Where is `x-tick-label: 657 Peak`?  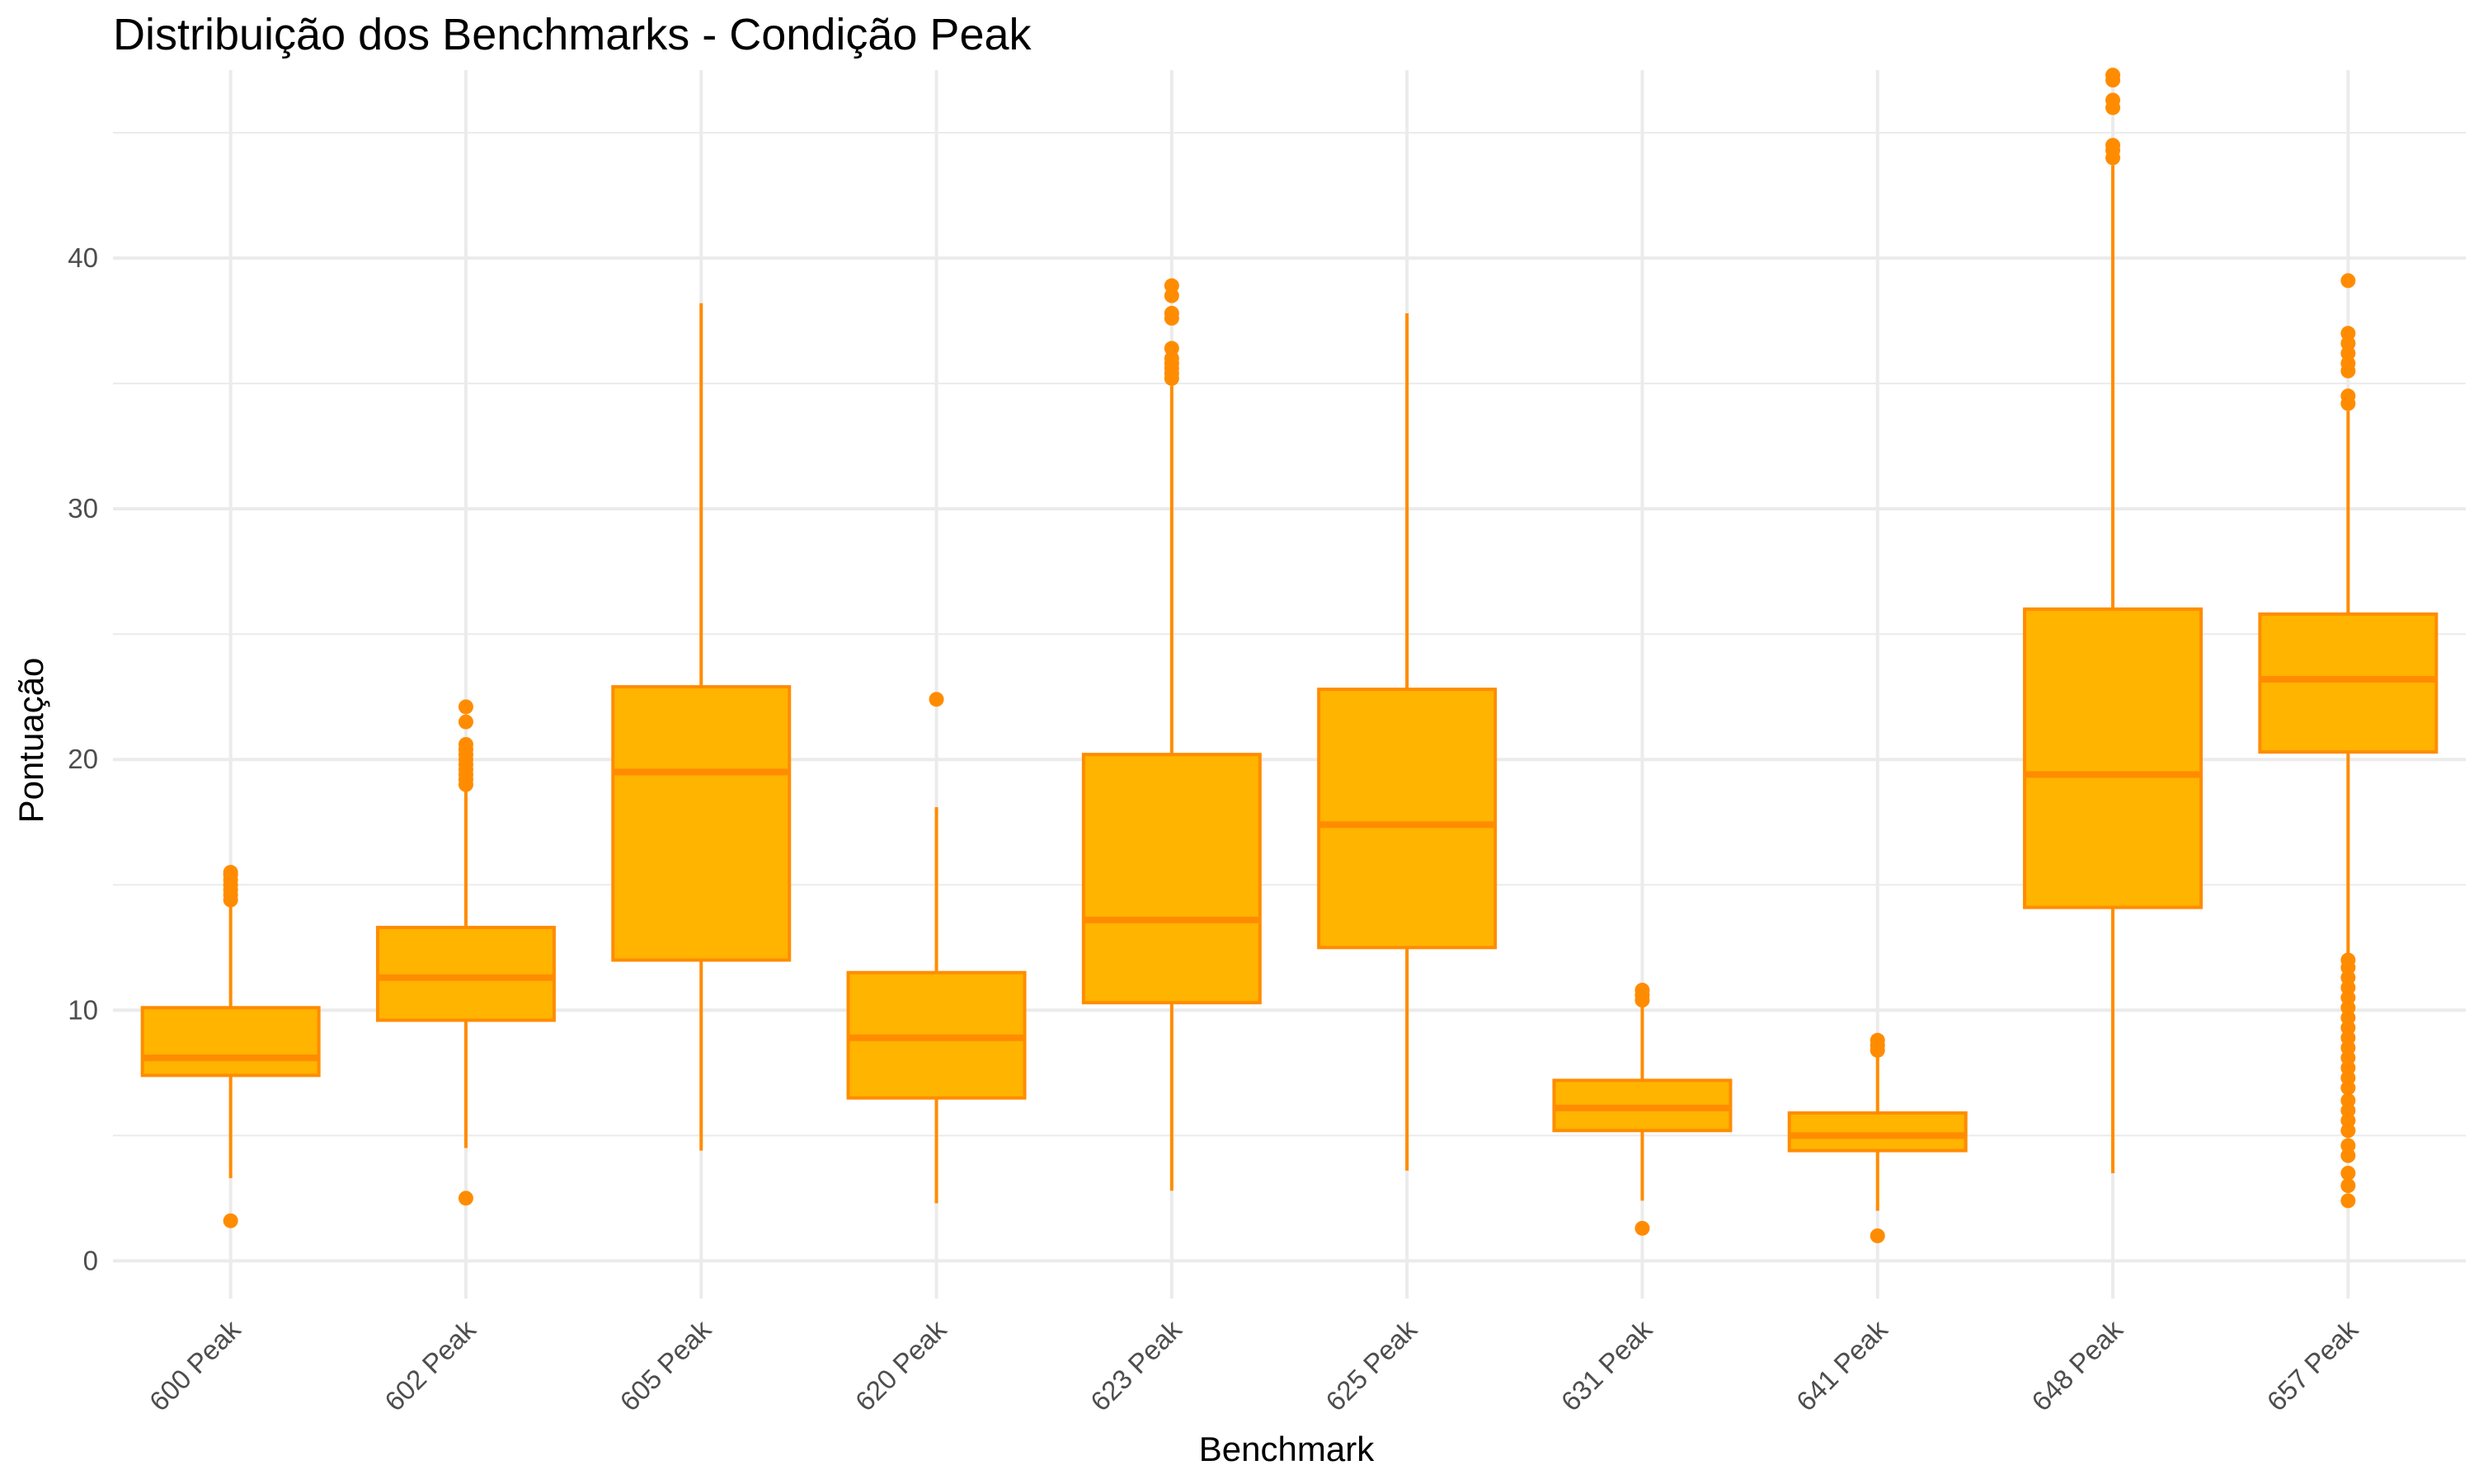
x-tick-label: 657 Peak is located at coordinates (2312, 1364).